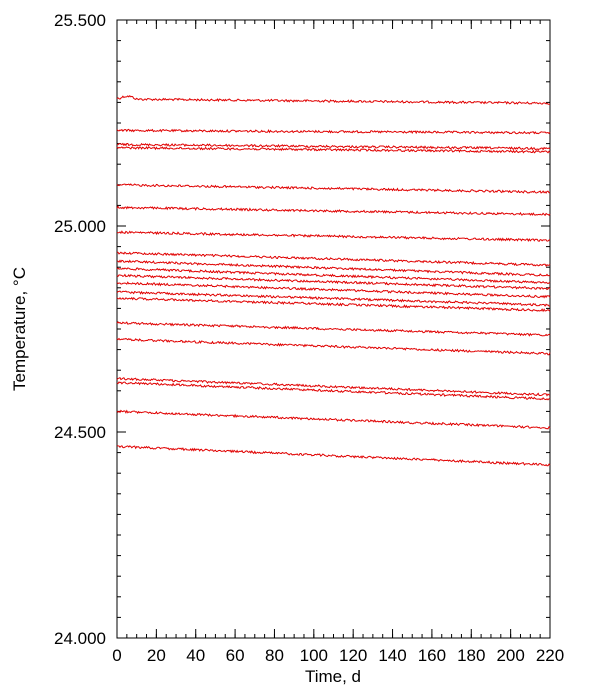  What do you see at coordinates (156, 655) in the screenshot?
I see `x-tick-label: 20` at bounding box center [156, 655].